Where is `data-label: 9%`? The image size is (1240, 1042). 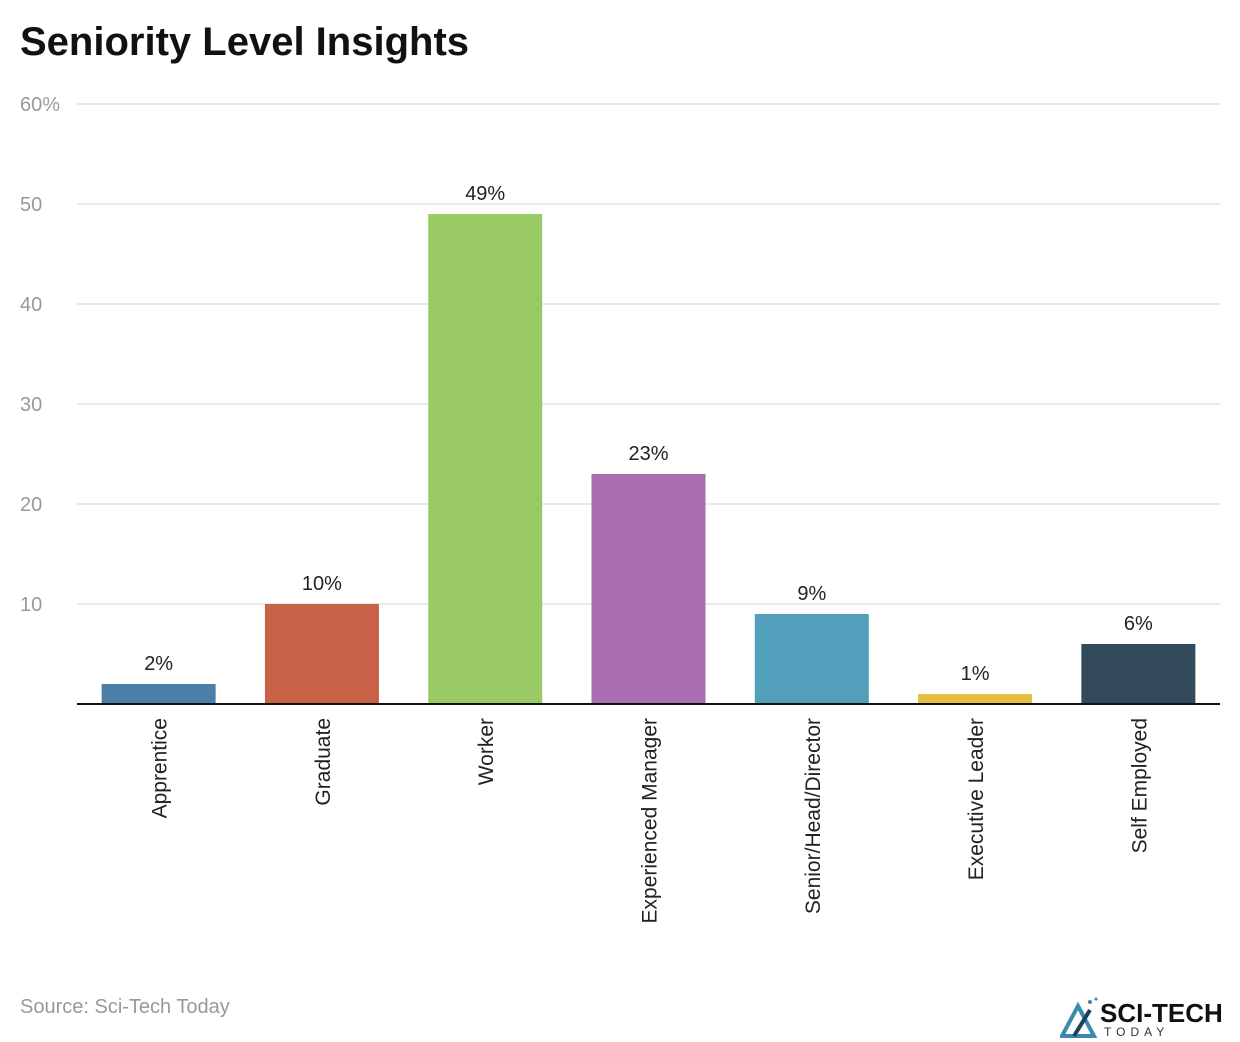
data-label: 9% is located at coordinates (811, 594).